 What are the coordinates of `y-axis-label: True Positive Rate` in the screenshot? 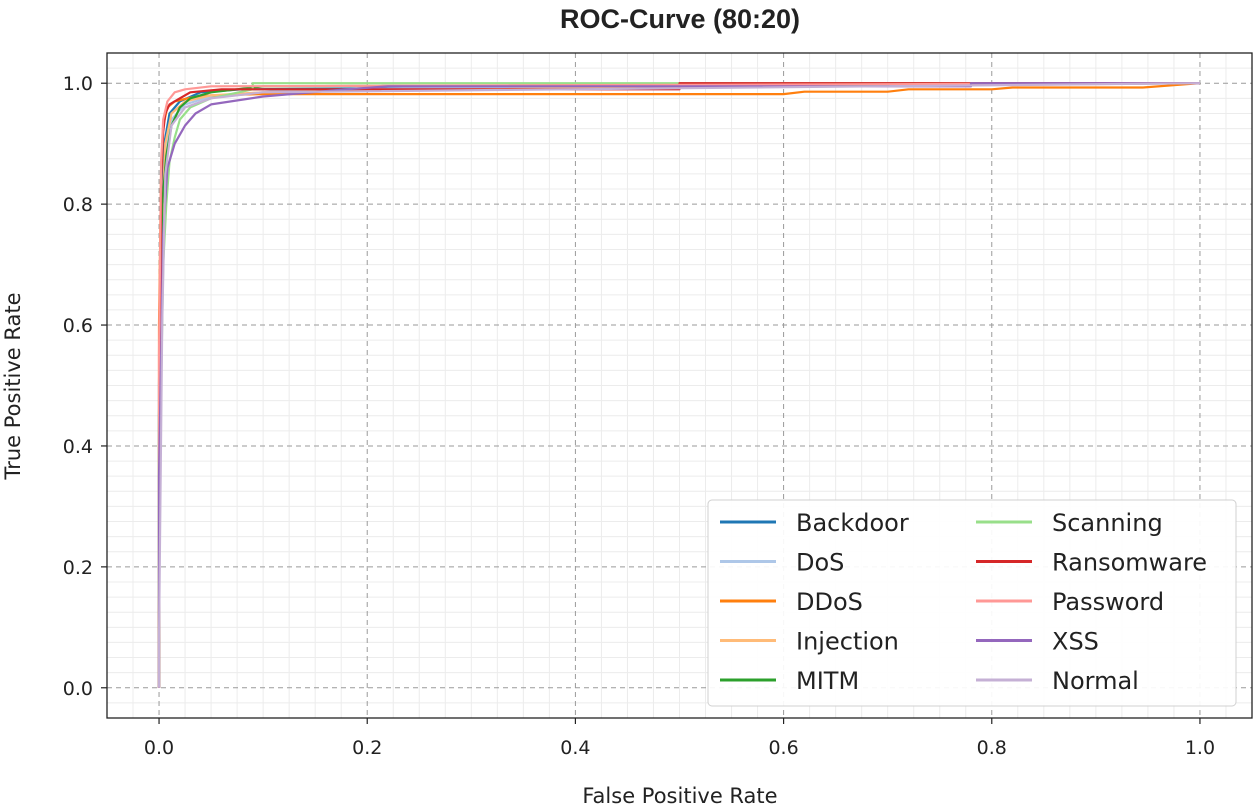 It's located at (13, 386).